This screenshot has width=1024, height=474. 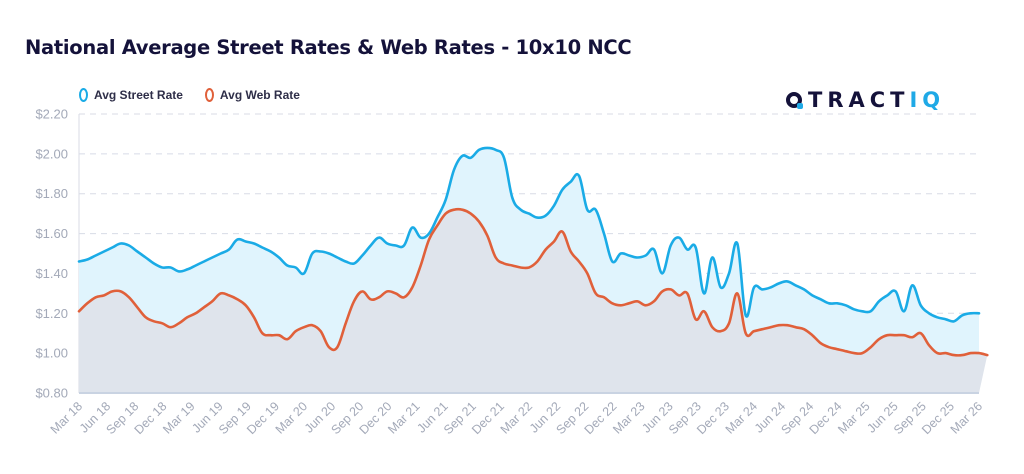 I want to click on legend-label-web: Avg Web Rate, so click(x=259, y=95).